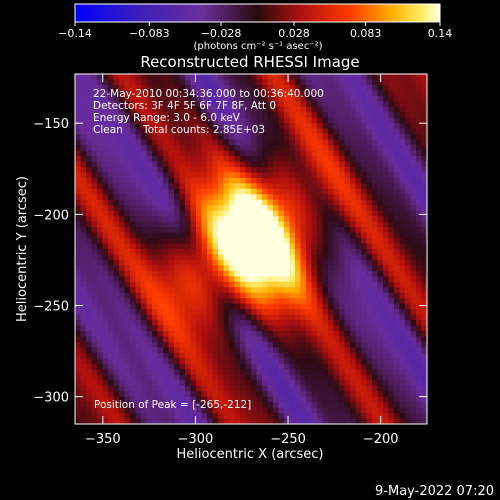 The image size is (500, 500). Describe the element at coordinates (255, 31) in the screenshot. I see `colorbar-ticks: −0.14 −0.083 −0.028 0.028 0.083 0.14` at that location.